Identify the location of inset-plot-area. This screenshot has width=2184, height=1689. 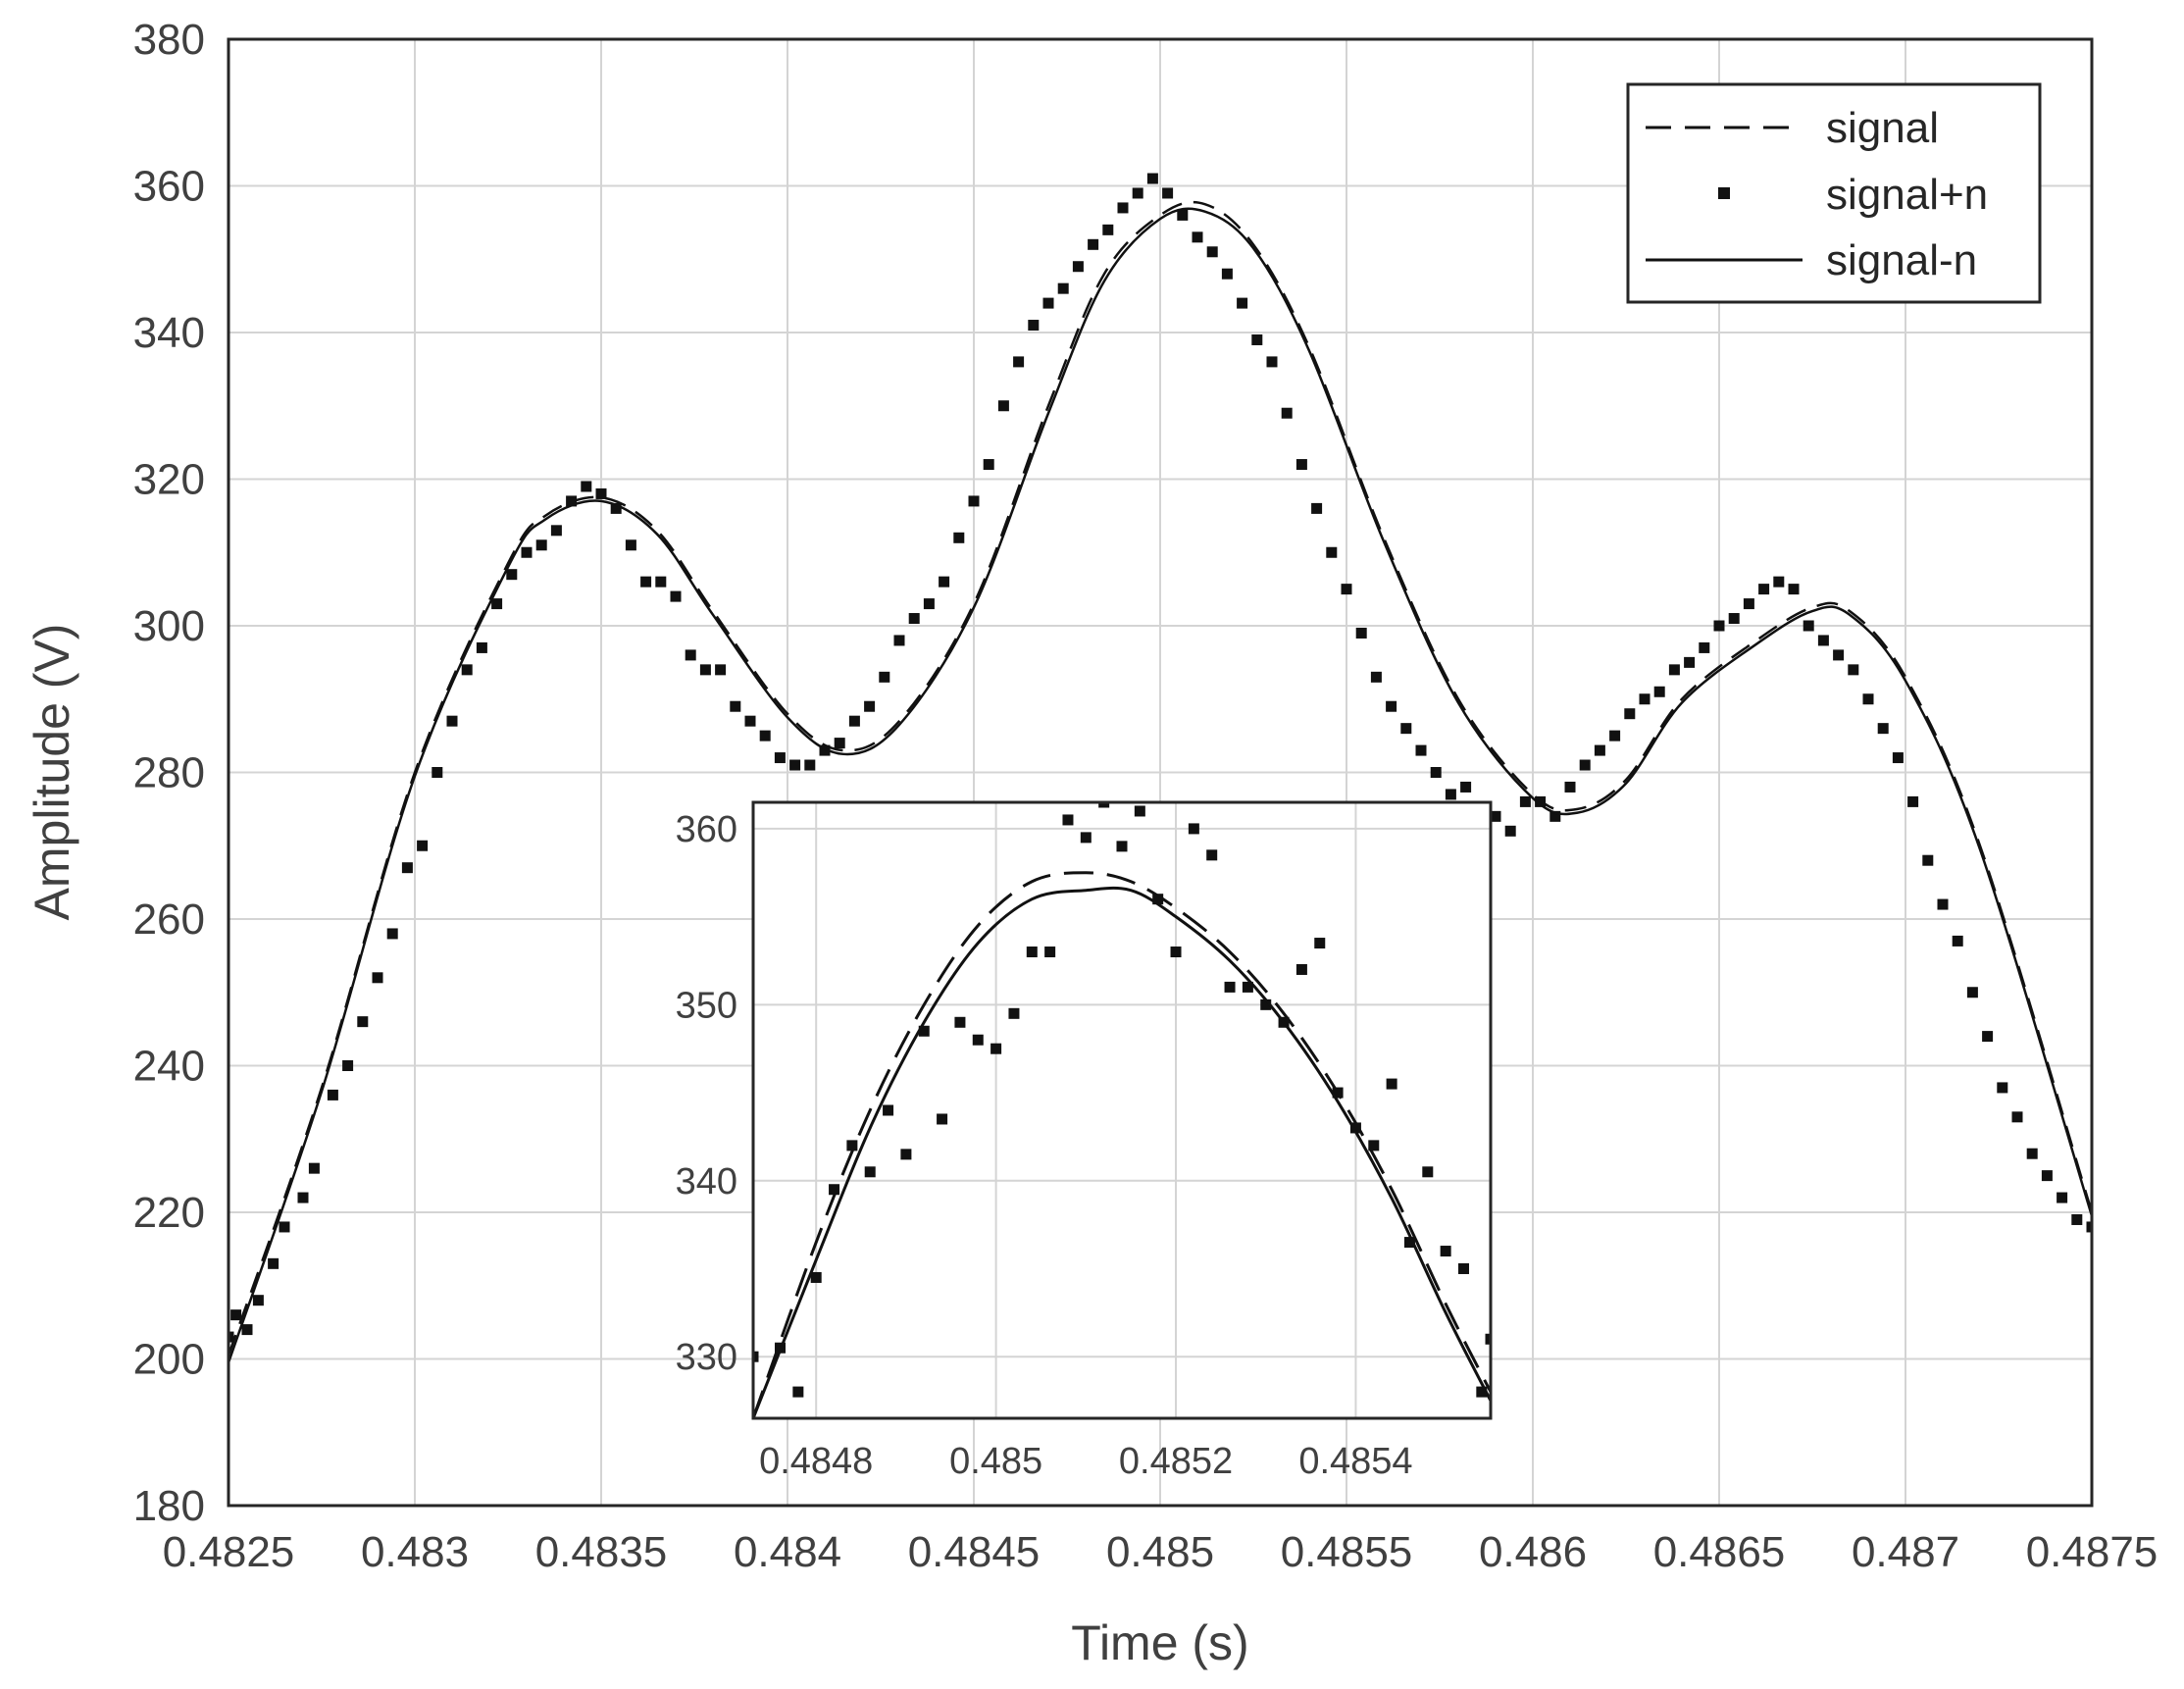
(1122, 1110).